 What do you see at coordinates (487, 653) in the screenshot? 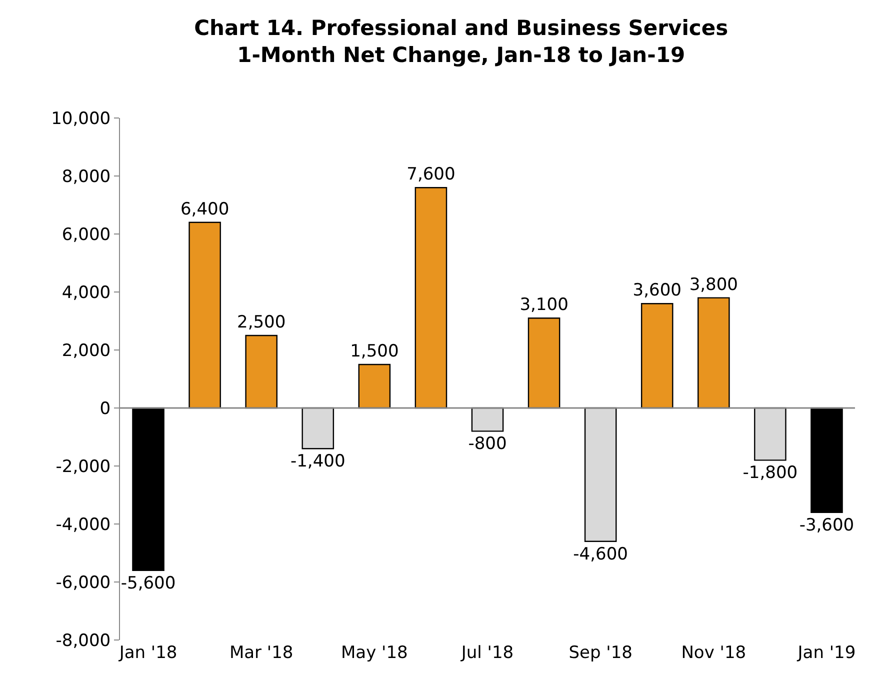
I see `x-tick-label: Jul '18` at bounding box center [487, 653].